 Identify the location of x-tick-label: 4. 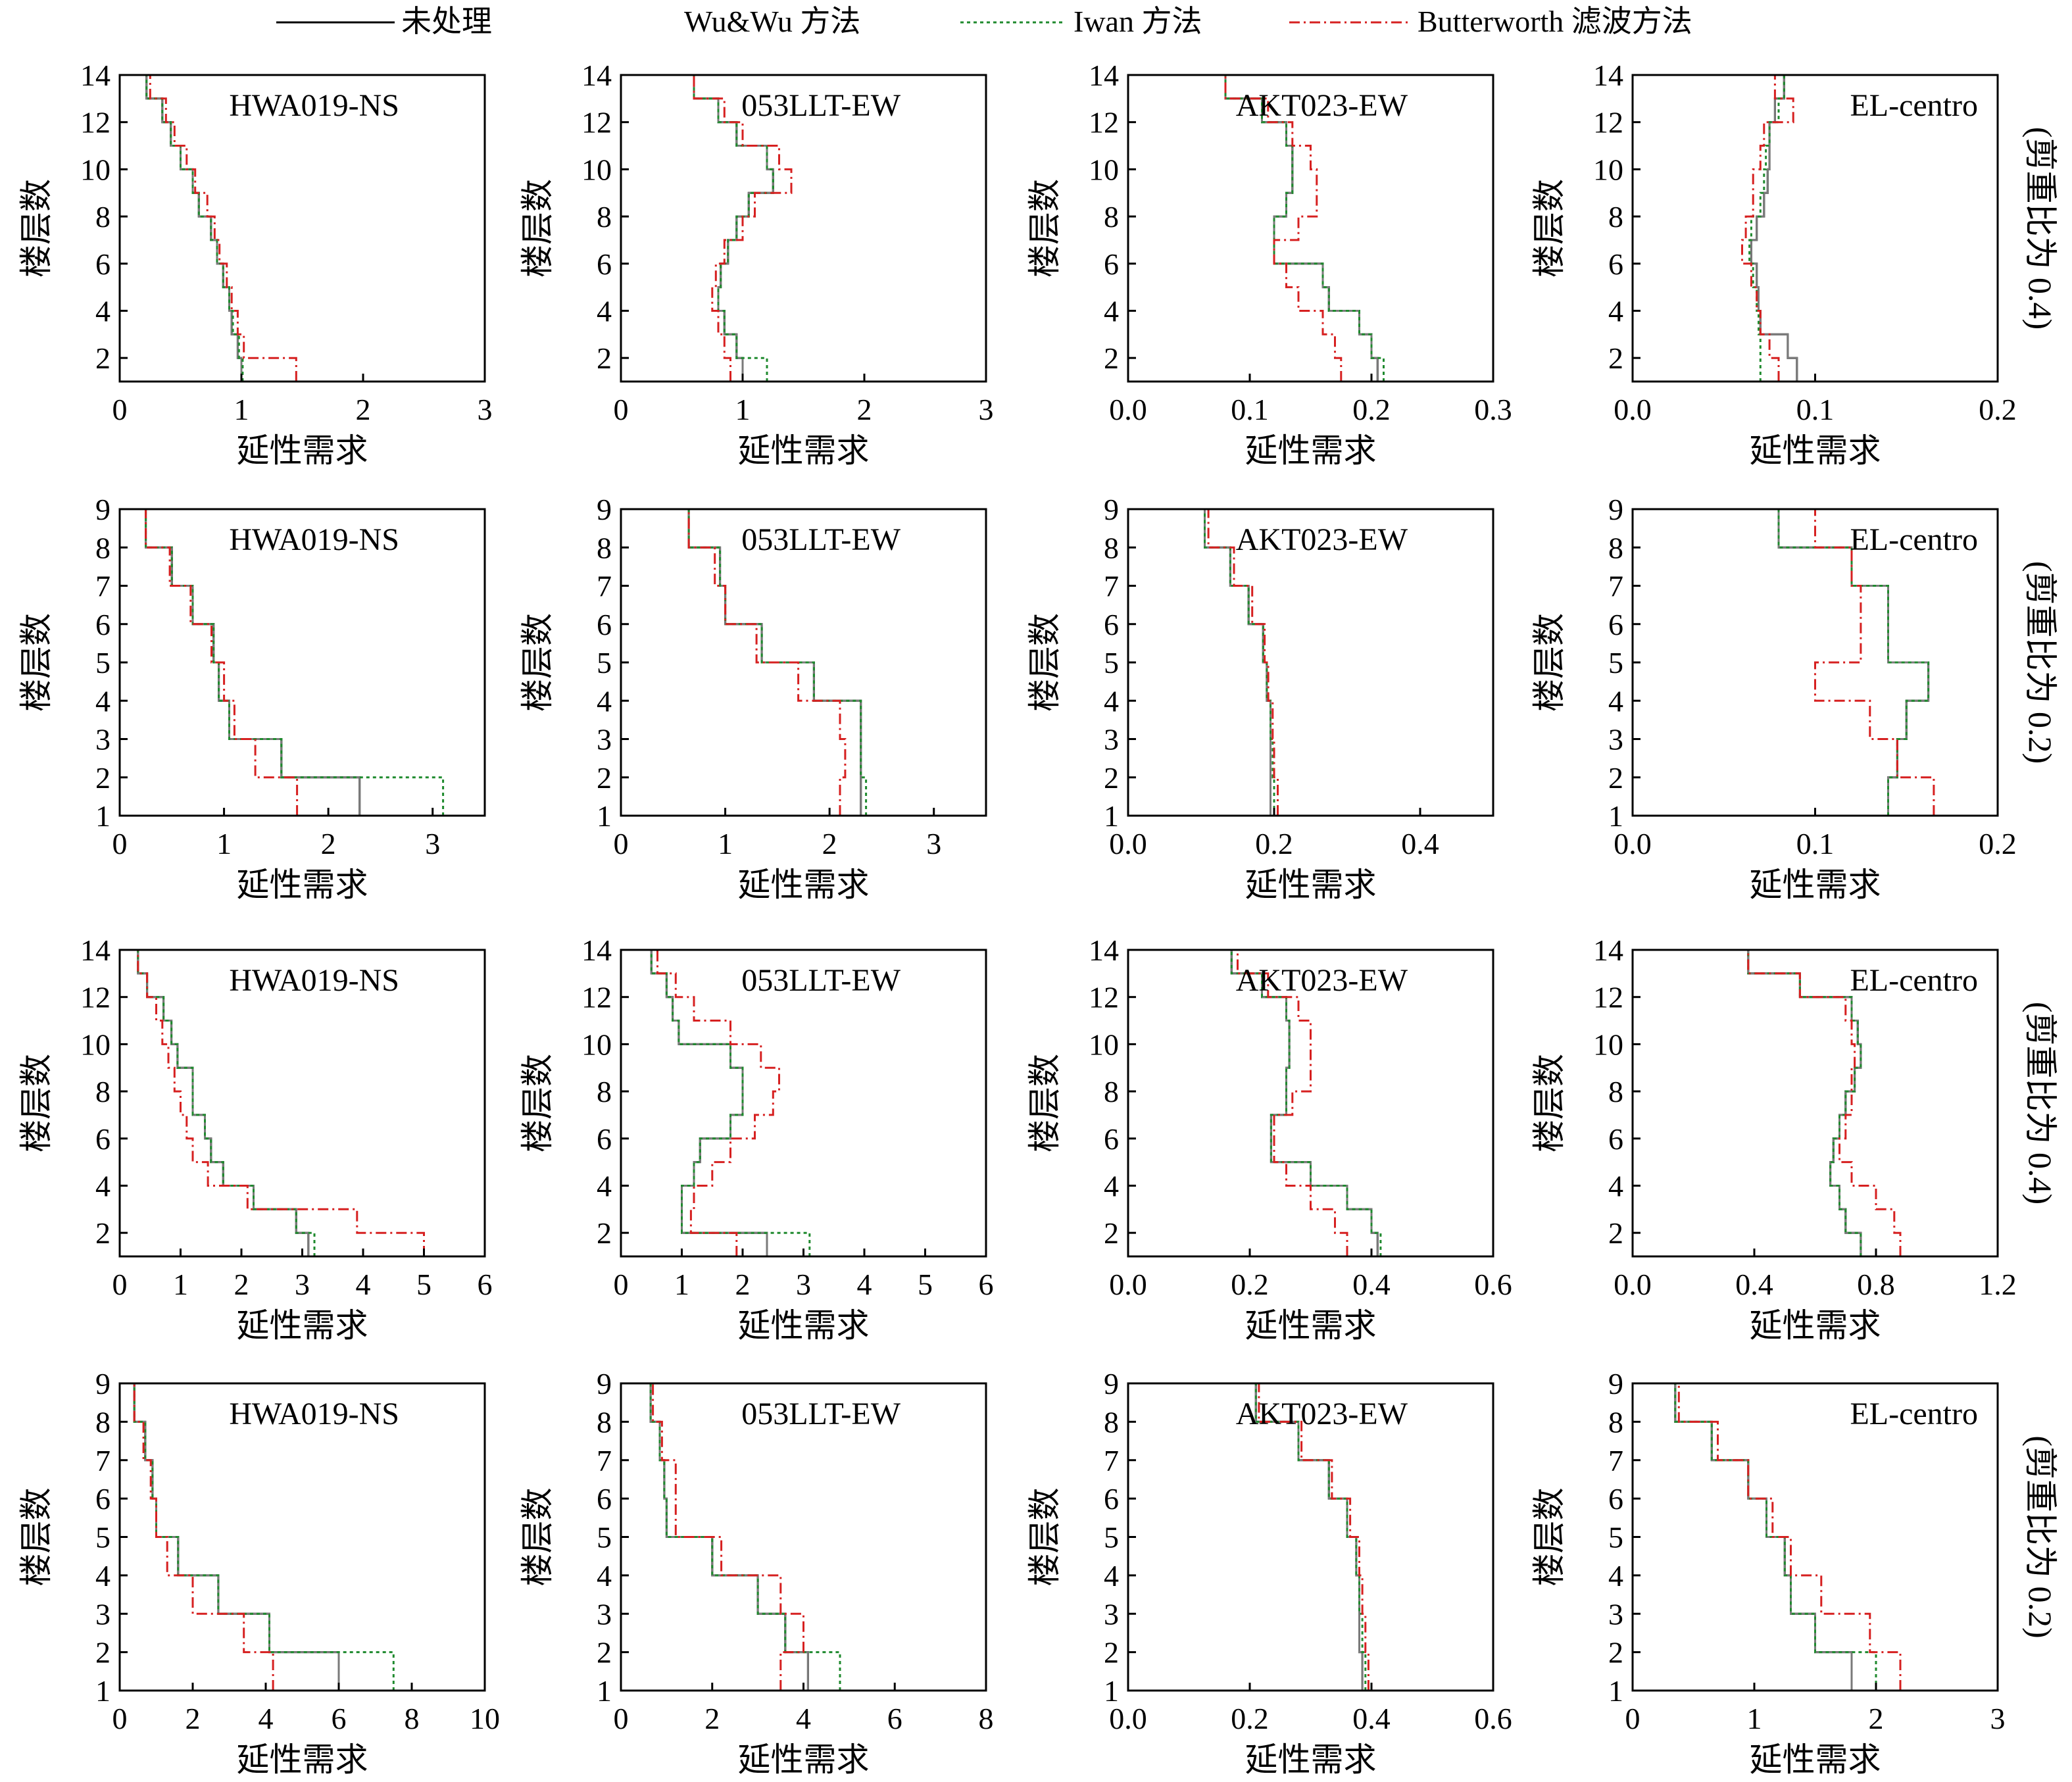
(803, 1718).